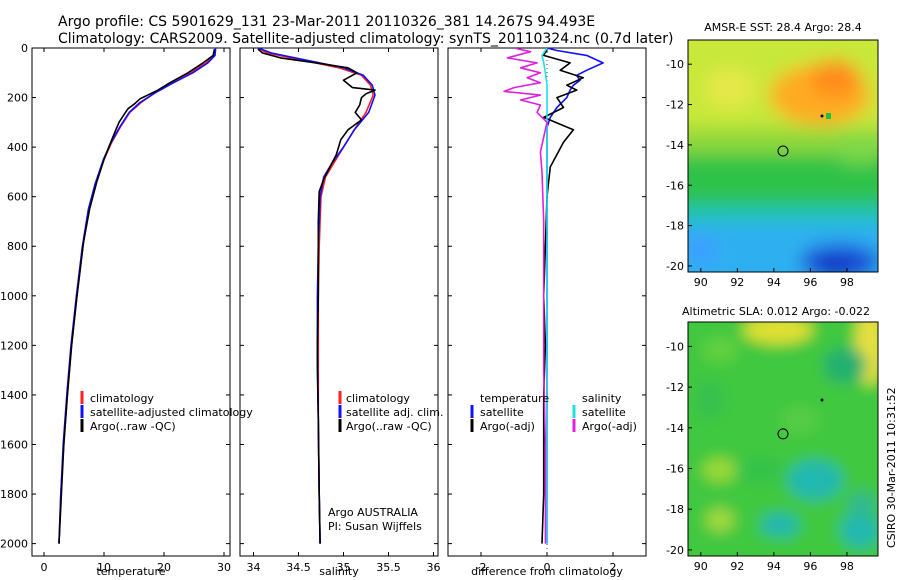  I want to click on argo-australia-label: Argo AUSTRALIA, so click(373, 512).